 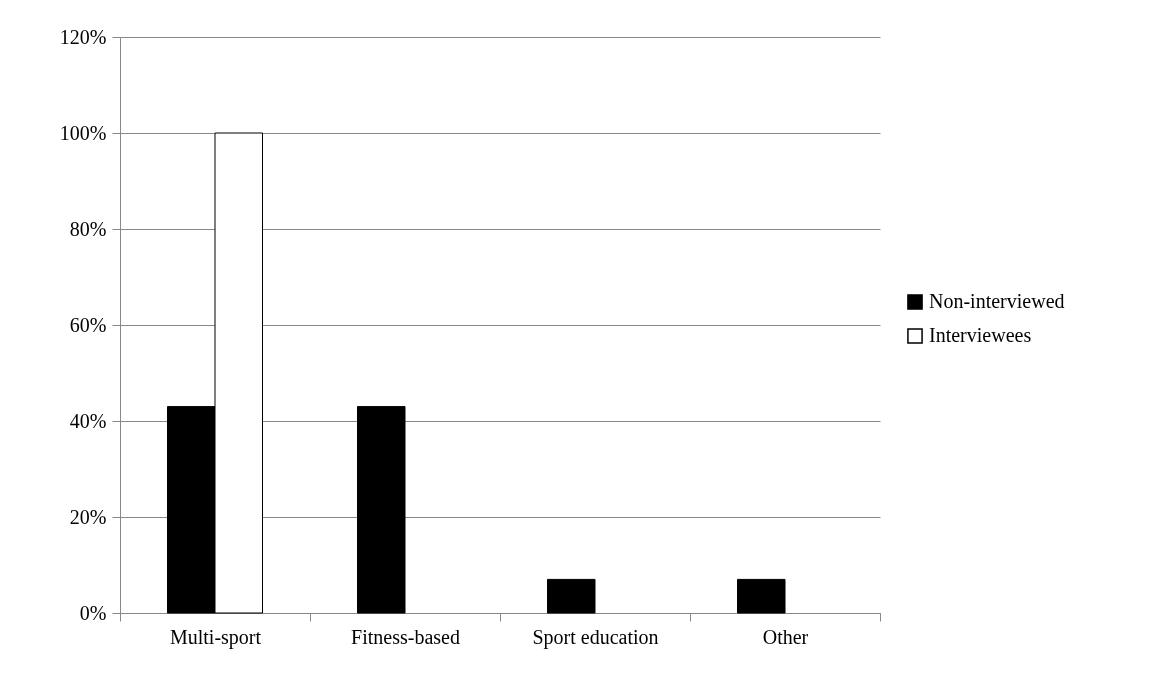 I want to click on legend-label: Interviewees, so click(x=980, y=335).